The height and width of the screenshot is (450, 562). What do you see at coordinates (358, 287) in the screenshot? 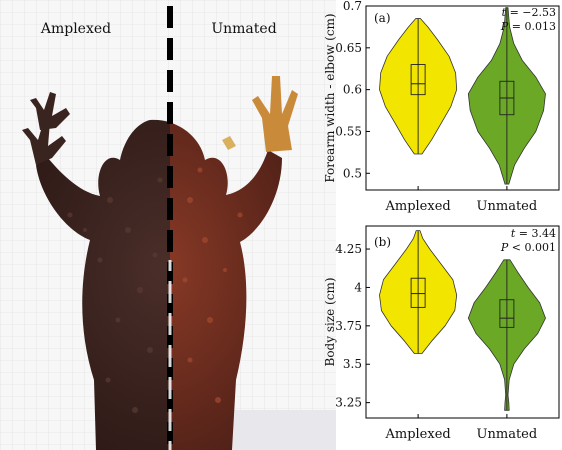
I see `y-tick-label: 4` at bounding box center [358, 287].